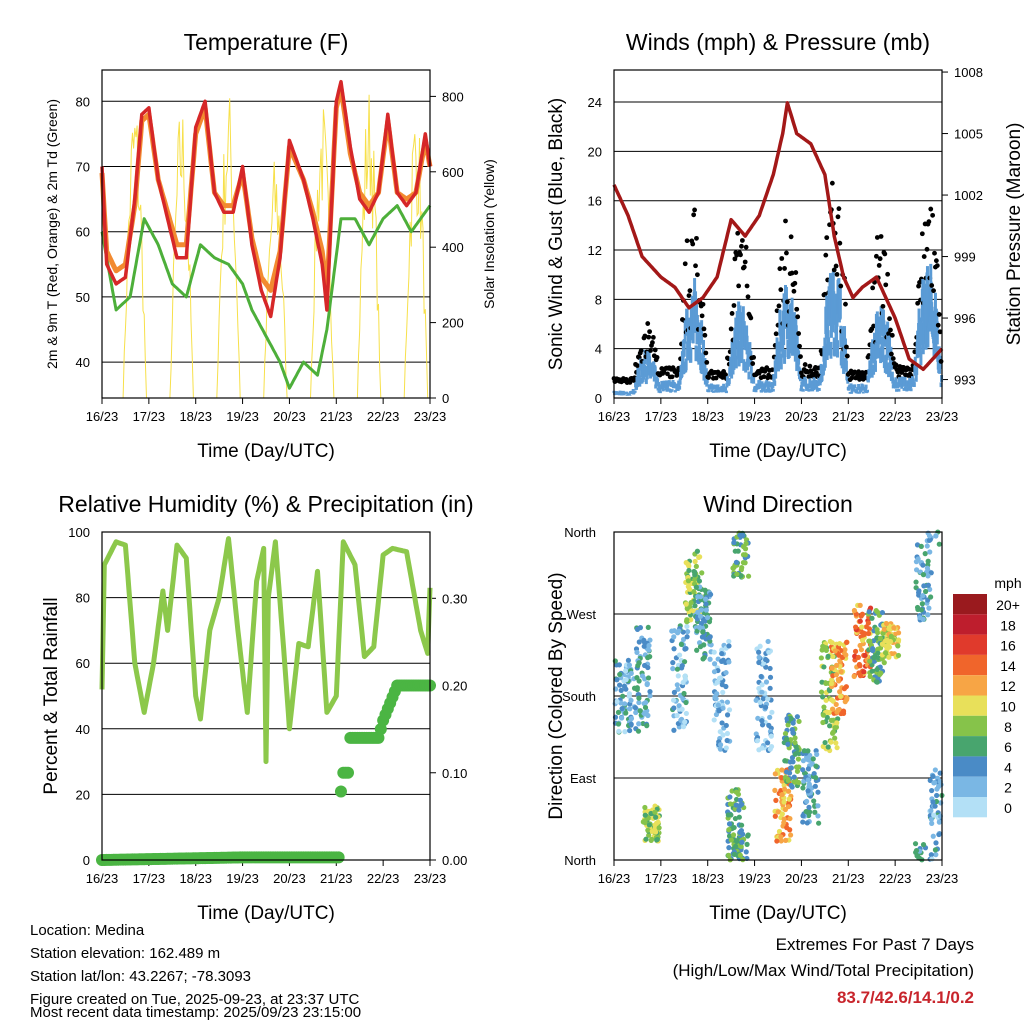  I want to click on x-tick-label: 21/23, so click(336, 416).